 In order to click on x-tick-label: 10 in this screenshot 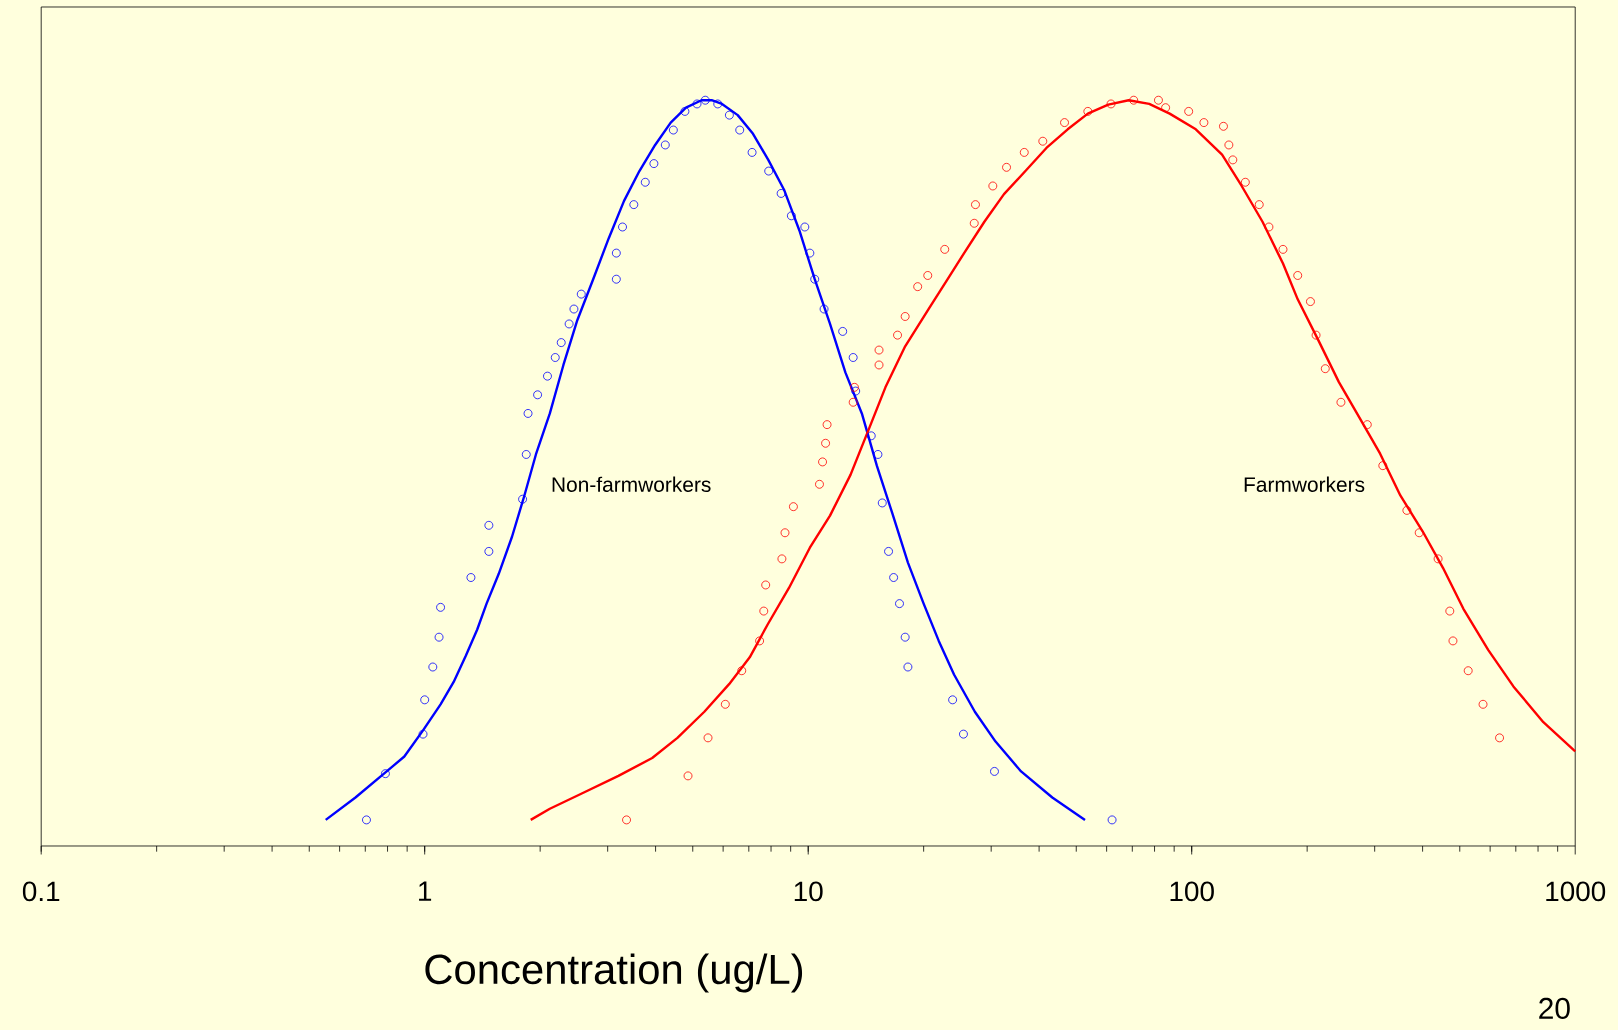, I will do `click(808, 891)`.